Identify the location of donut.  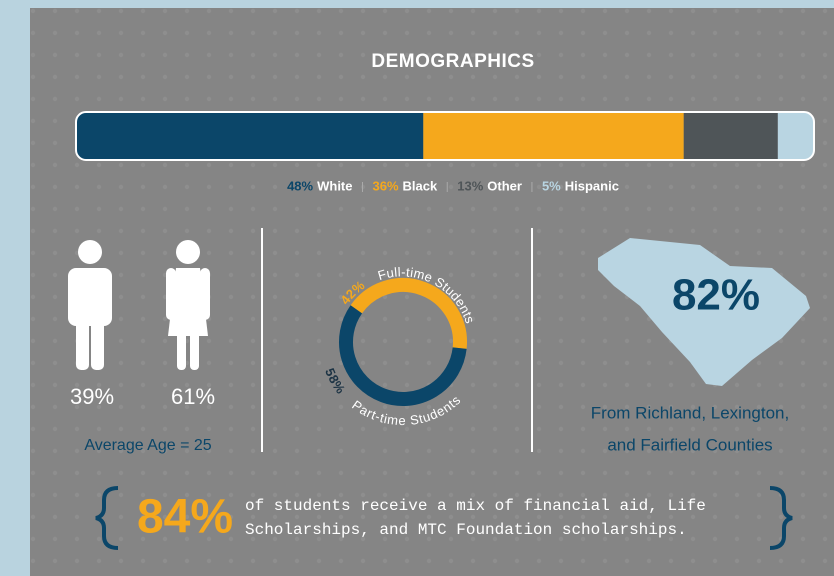
(403, 342).